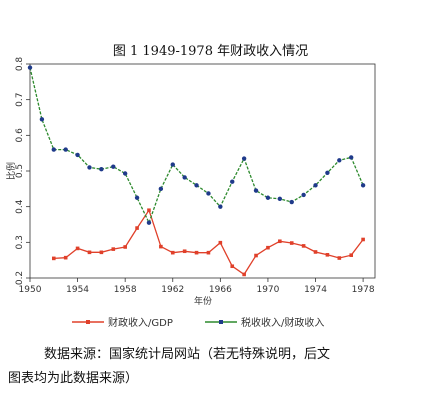 This screenshot has height=400, width=421. What do you see at coordinates (198, 322) in the screenshot?
I see `chart-legend: 财政收入/GDP 税收收入/财政收入` at bounding box center [198, 322].